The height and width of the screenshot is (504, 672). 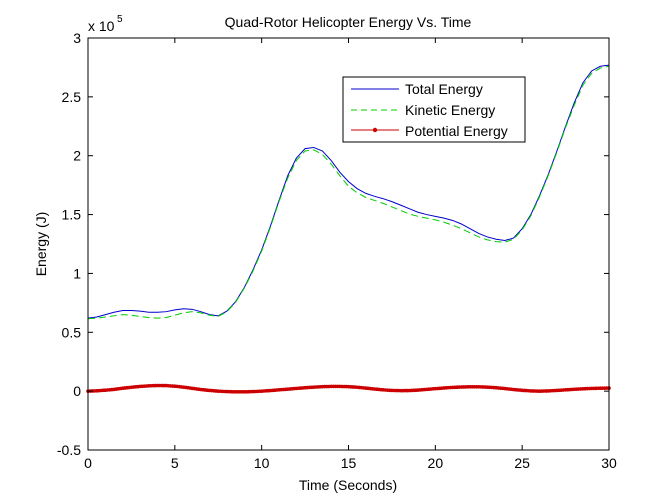 I want to click on y-multiplier-base: x 10, so click(x=101, y=26).